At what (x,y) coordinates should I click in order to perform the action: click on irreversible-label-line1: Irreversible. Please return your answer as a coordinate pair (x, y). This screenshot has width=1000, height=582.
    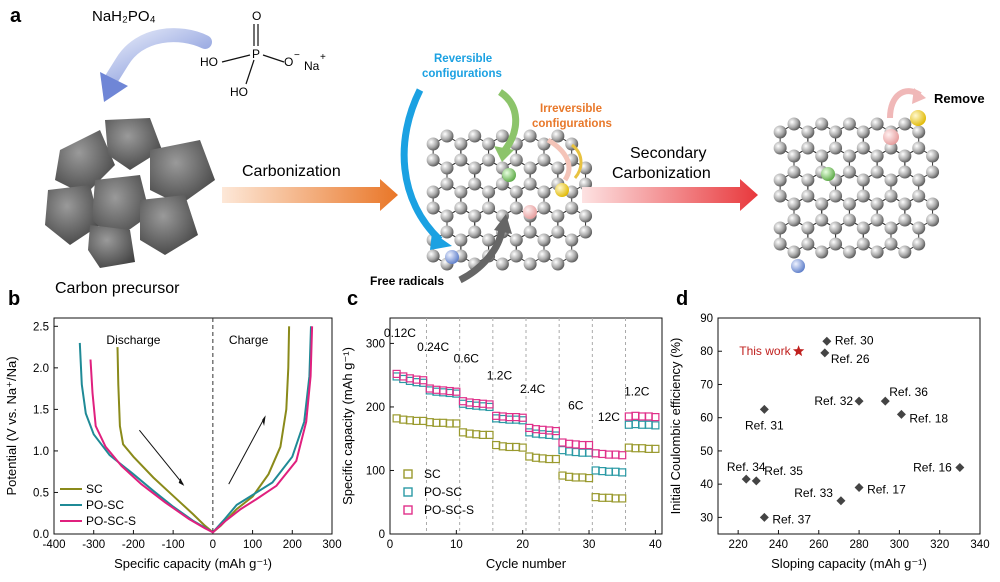
    Looking at the image, I should click on (571, 109).